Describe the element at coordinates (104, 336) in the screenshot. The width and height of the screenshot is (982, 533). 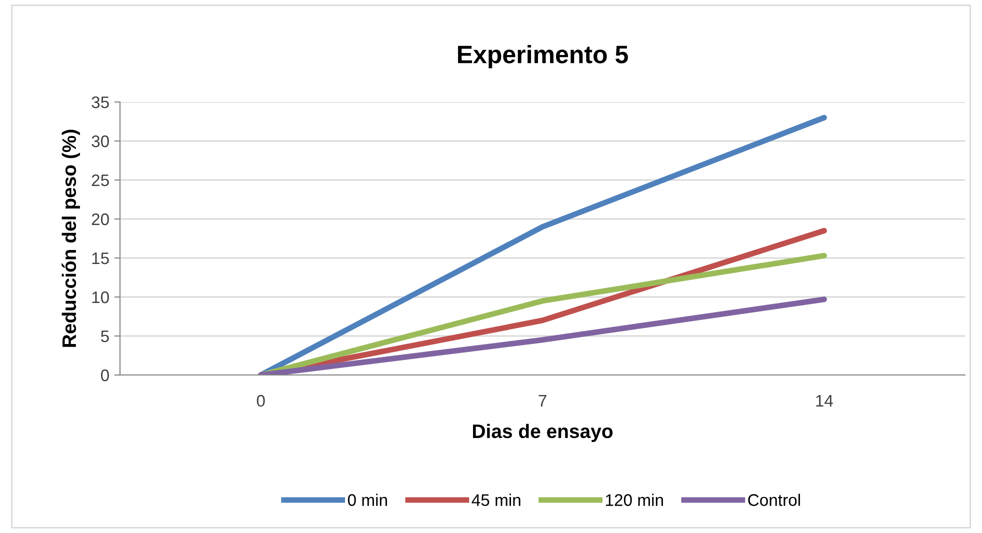
I see `y-tick-label: 5` at that location.